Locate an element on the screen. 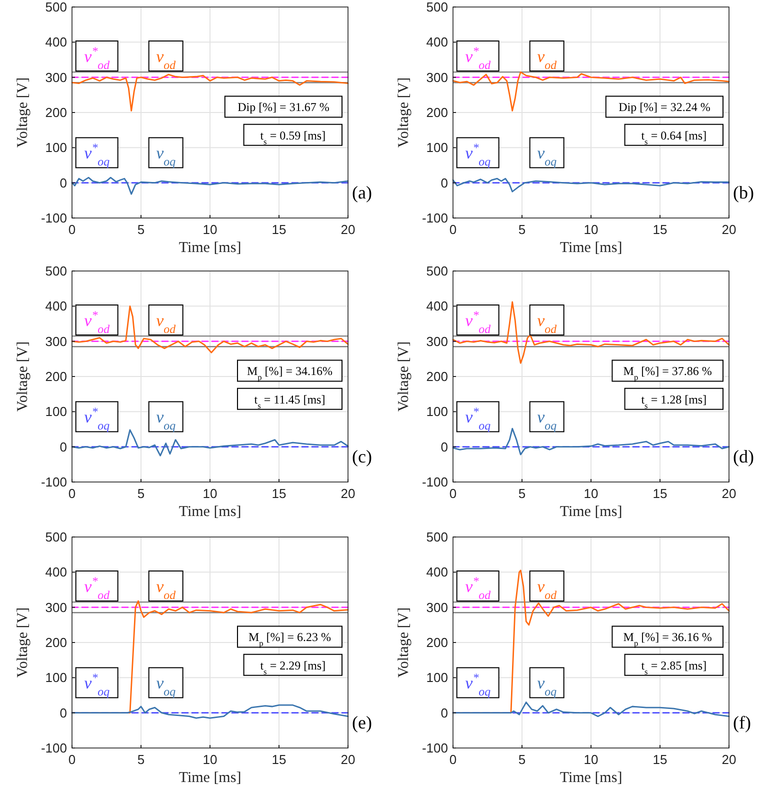 Image resolution: width=763 pixels, height=797 pixels. annotation: t$_{s}$ = 0.64 [ms] is located at coordinates (674, 137).